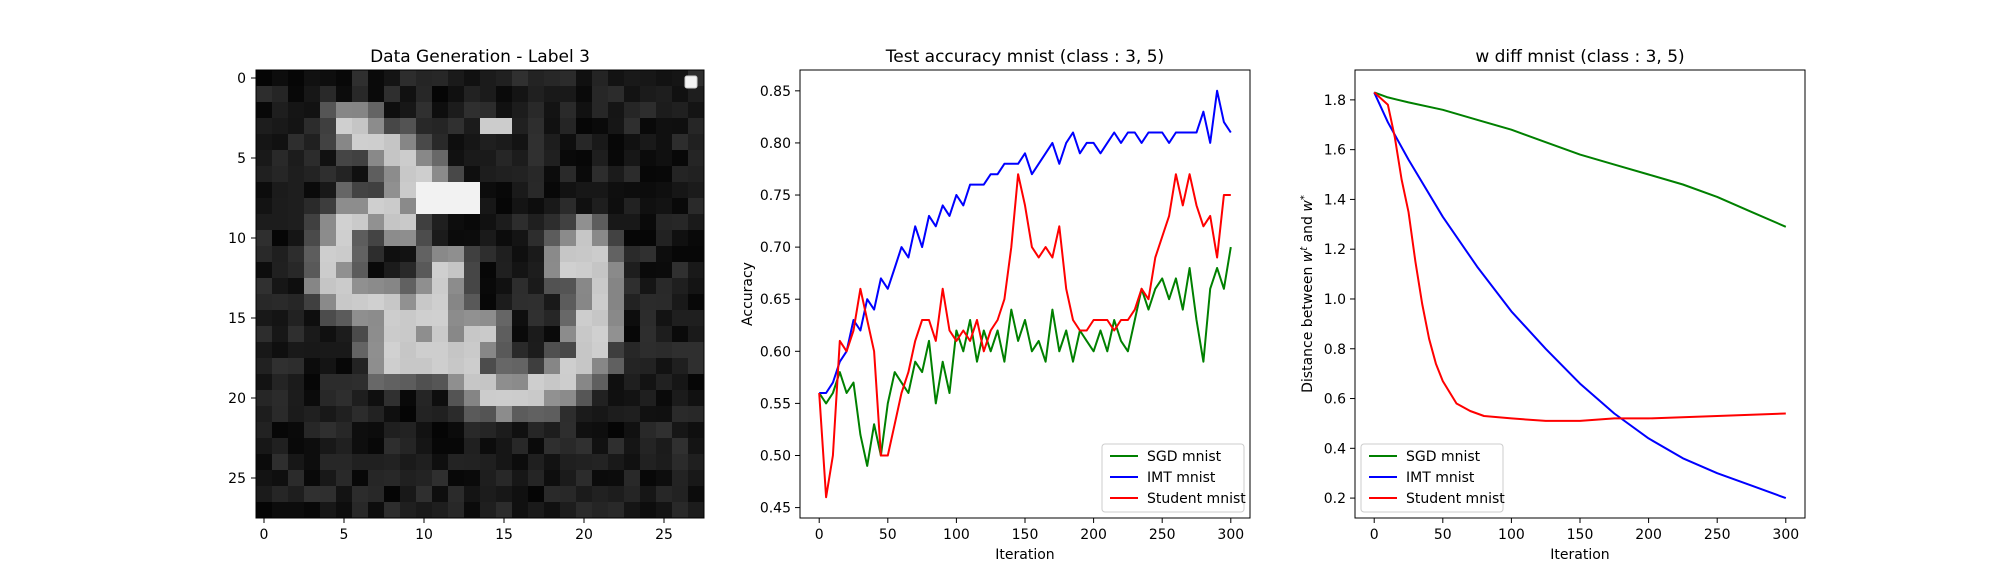 This screenshot has width=2000, height=580. I want to click on legend-label-sgd: SGD mnist, so click(1443, 457).